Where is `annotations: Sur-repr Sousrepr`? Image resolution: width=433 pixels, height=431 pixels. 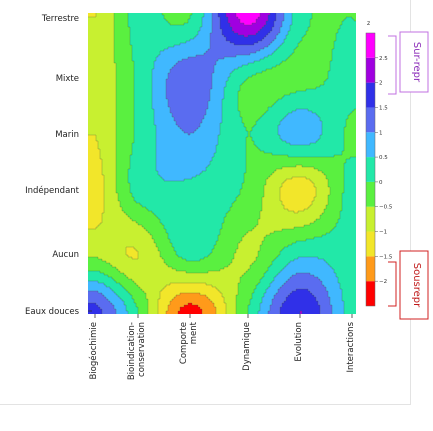
annotations: Sur-repr Sousrepr is located at coordinates (408, 175).